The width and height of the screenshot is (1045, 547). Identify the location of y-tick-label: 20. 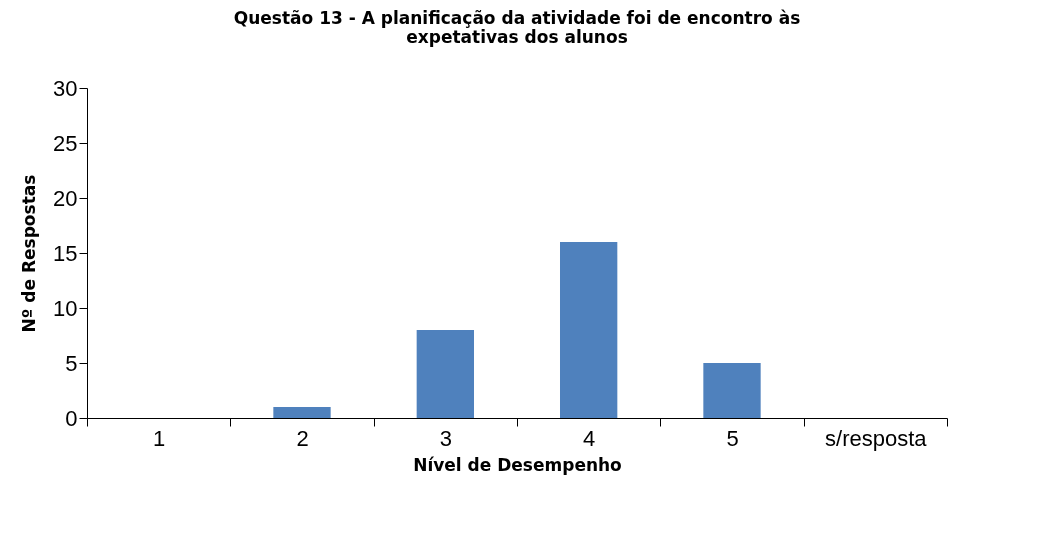
(65, 198).